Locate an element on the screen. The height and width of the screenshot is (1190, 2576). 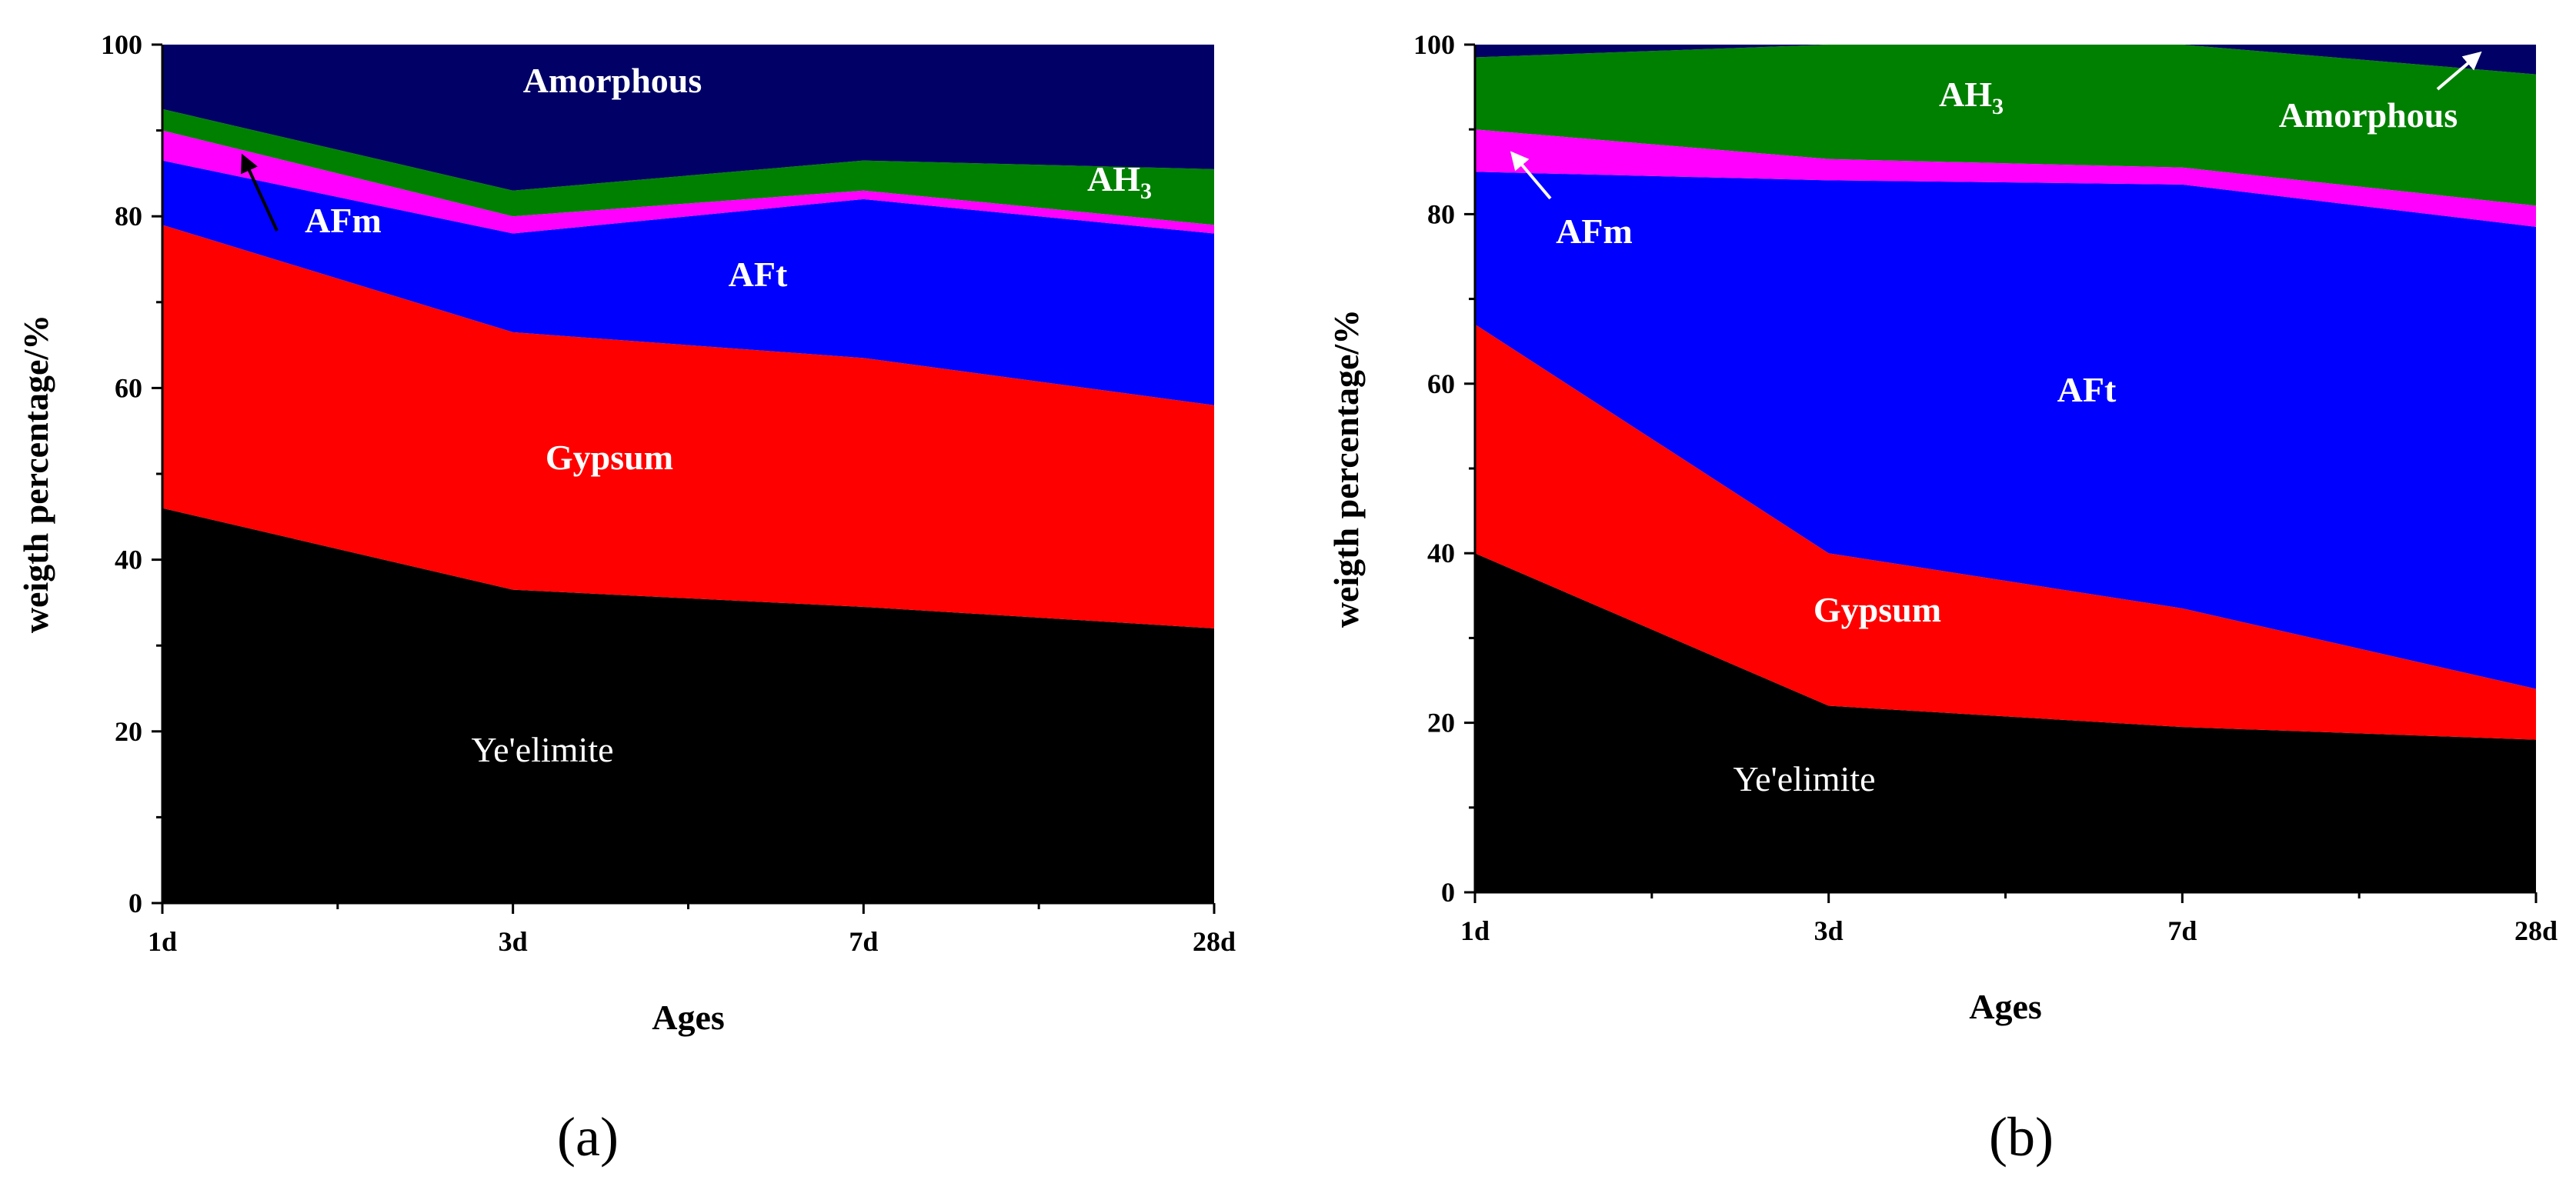
panel-label: (a) is located at coordinates (588, 1137).